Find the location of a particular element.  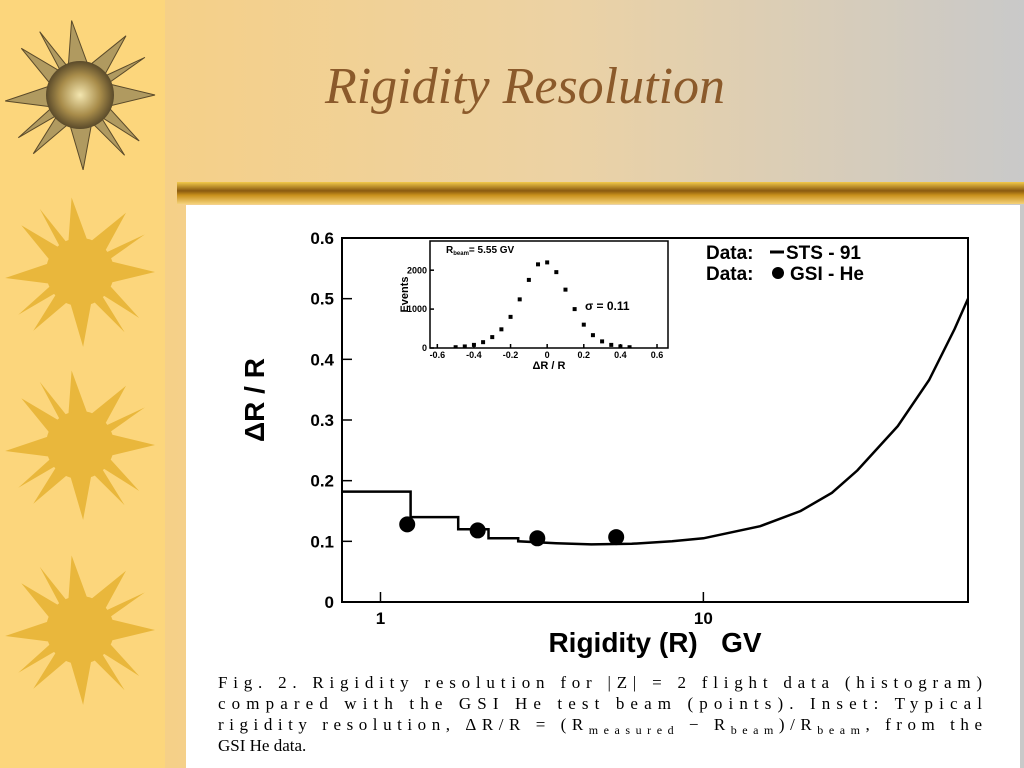

annotation-part: R is located at coordinates (450, 250).